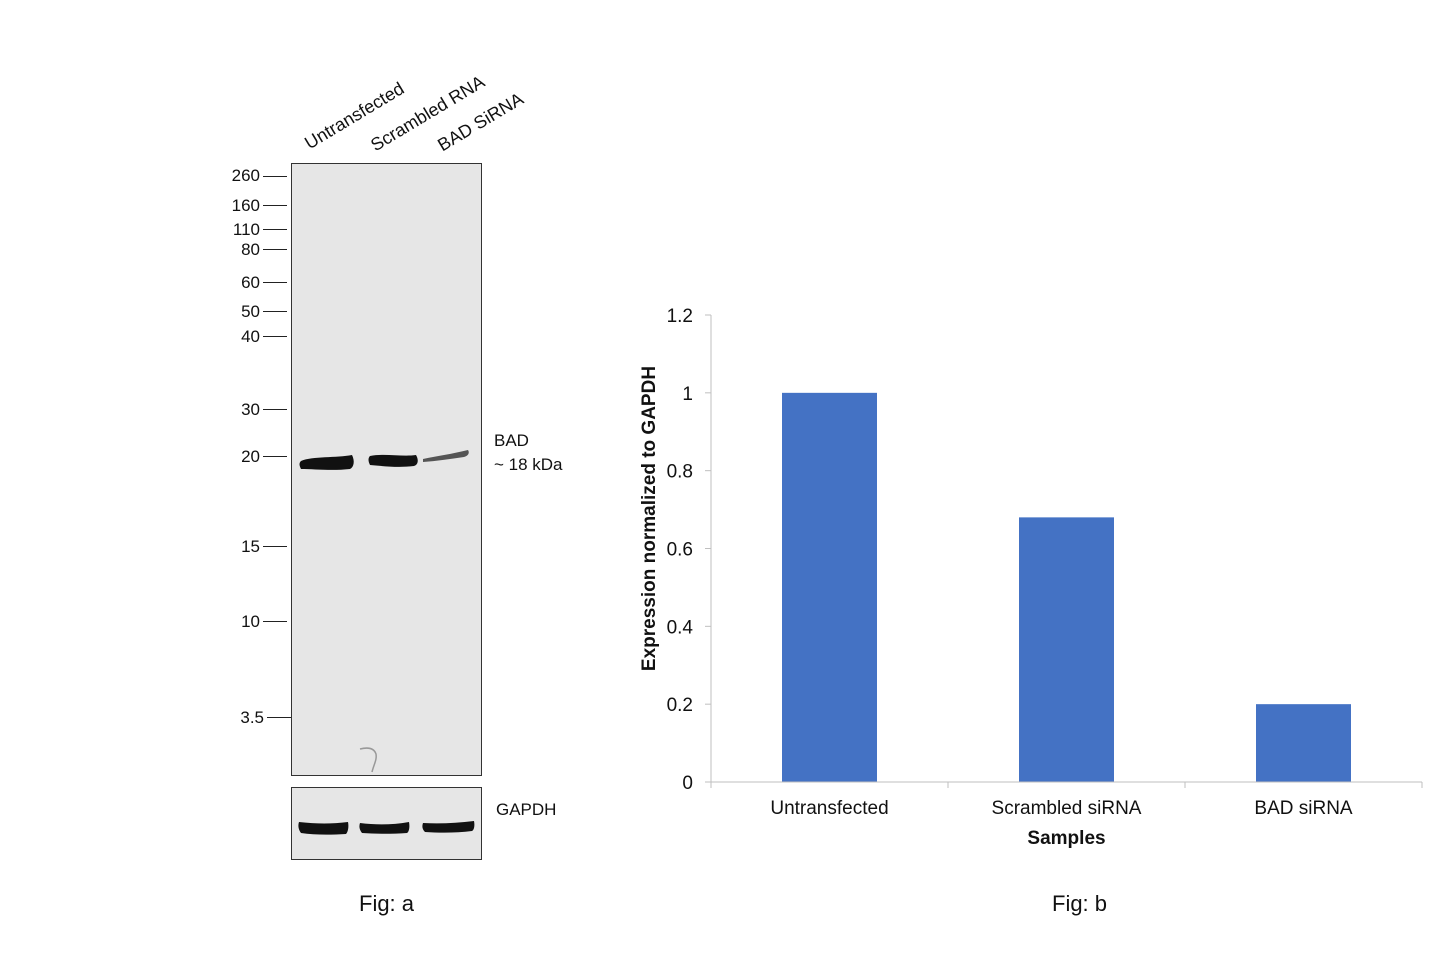 This screenshot has height=975, width=1447. What do you see at coordinates (680, 472) in the screenshot?
I see `y-tick-label: 0.8` at bounding box center [680, 472].